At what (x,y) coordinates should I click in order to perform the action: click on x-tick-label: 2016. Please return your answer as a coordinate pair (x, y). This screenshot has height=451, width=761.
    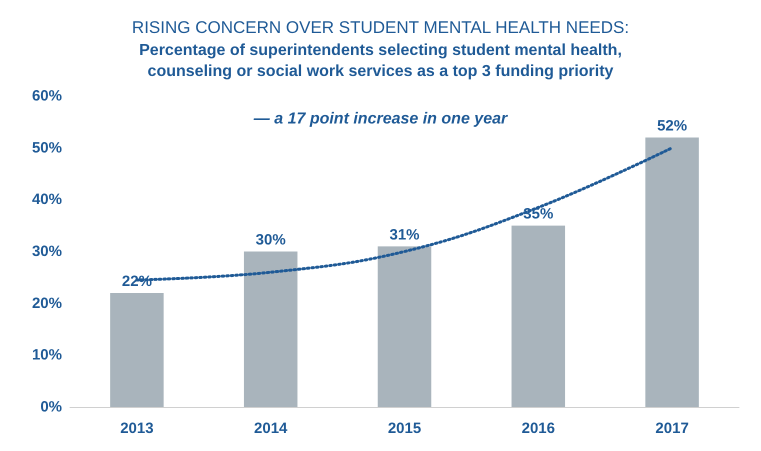
    Looking at the image, I should click on (538, 428).